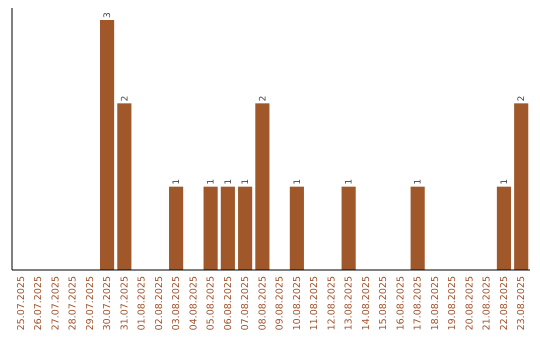 This screenshot has width=540, height=340. I want to click on x-tick-label: 29.07.2025, so click(90, 303).